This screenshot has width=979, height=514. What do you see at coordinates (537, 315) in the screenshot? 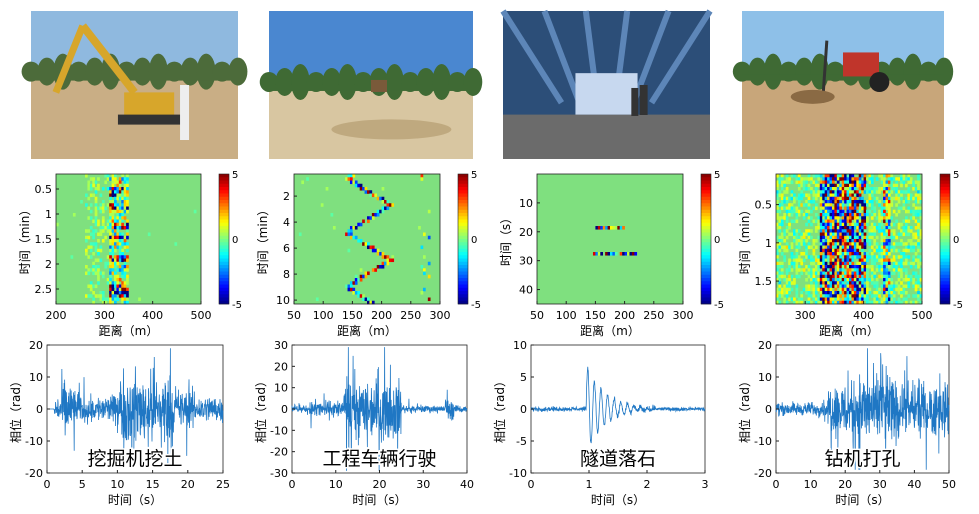
I see `waterfall-xtick-label: 50` at bounding box center [537, 315].